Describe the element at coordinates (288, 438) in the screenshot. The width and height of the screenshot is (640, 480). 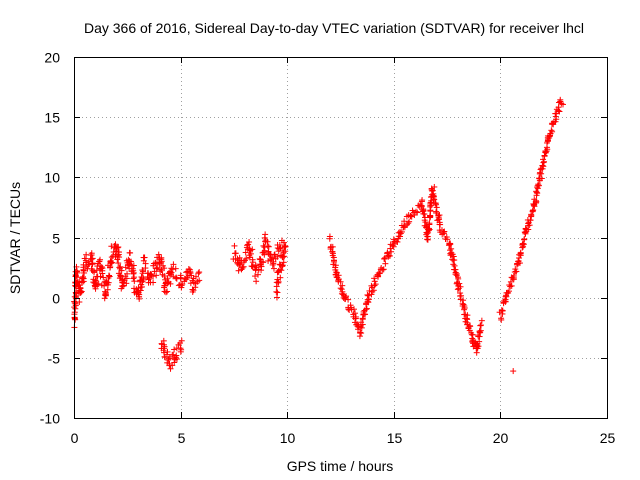
I see `x-tick-label: 10` at that location.